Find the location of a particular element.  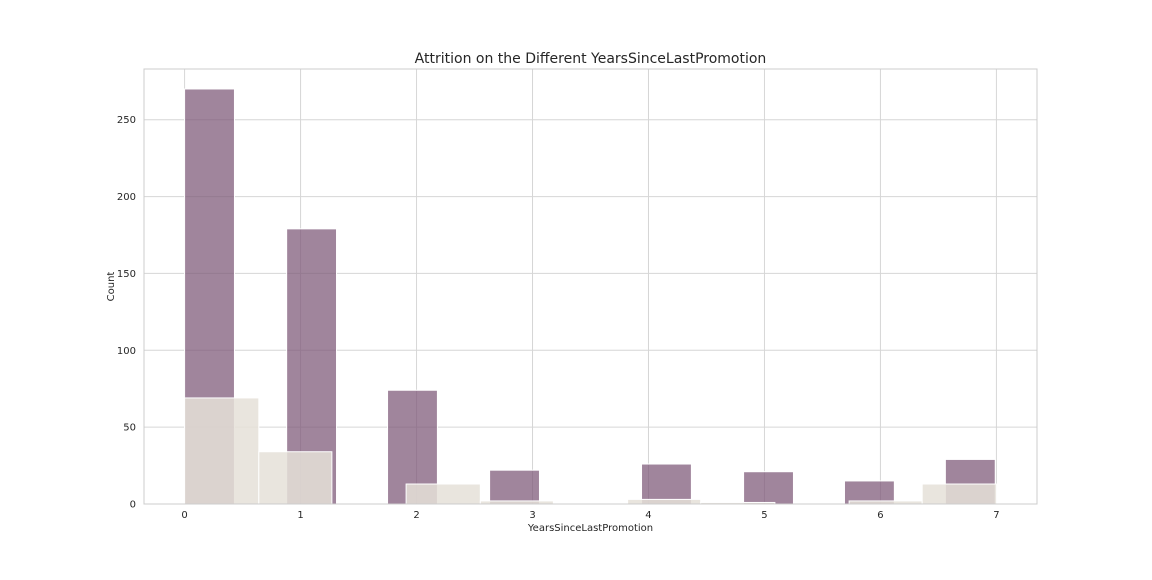

x-tick-label: 7 is located at coordinates (996, 515).